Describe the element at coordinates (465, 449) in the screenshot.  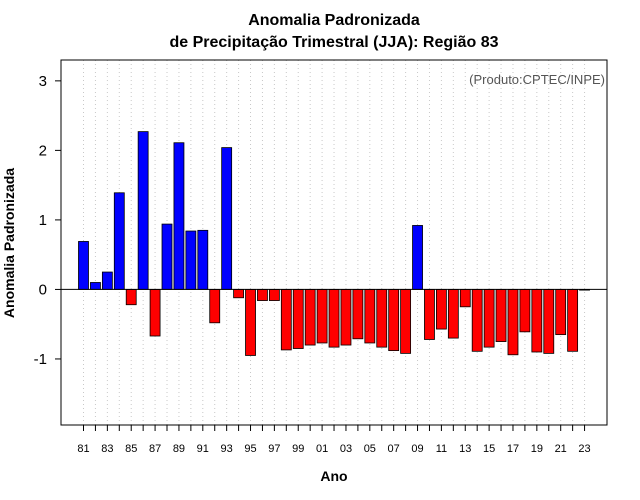
I see `x-tick-label: 13` at that location.